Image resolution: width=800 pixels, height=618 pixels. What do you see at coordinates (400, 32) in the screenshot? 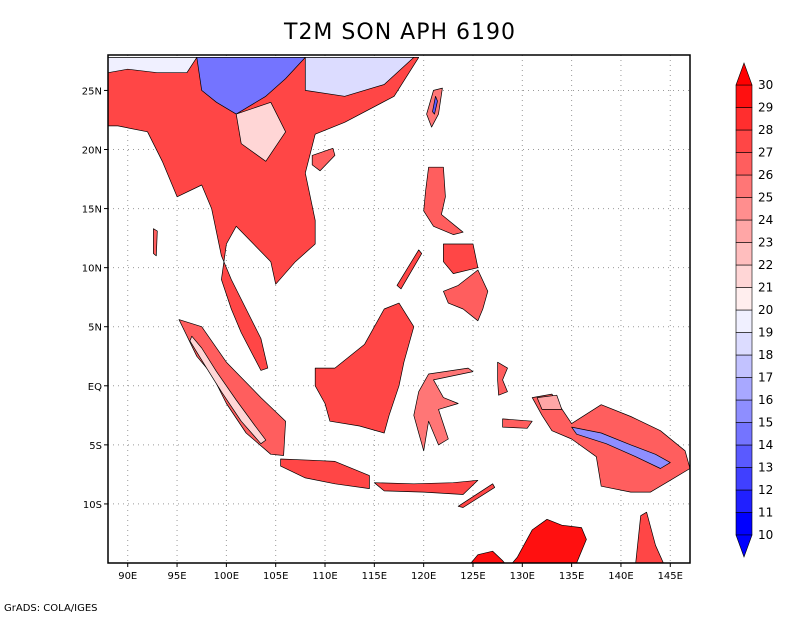
I see `map-title: T2M SON APH 6190` at bounding box center [400, 32].